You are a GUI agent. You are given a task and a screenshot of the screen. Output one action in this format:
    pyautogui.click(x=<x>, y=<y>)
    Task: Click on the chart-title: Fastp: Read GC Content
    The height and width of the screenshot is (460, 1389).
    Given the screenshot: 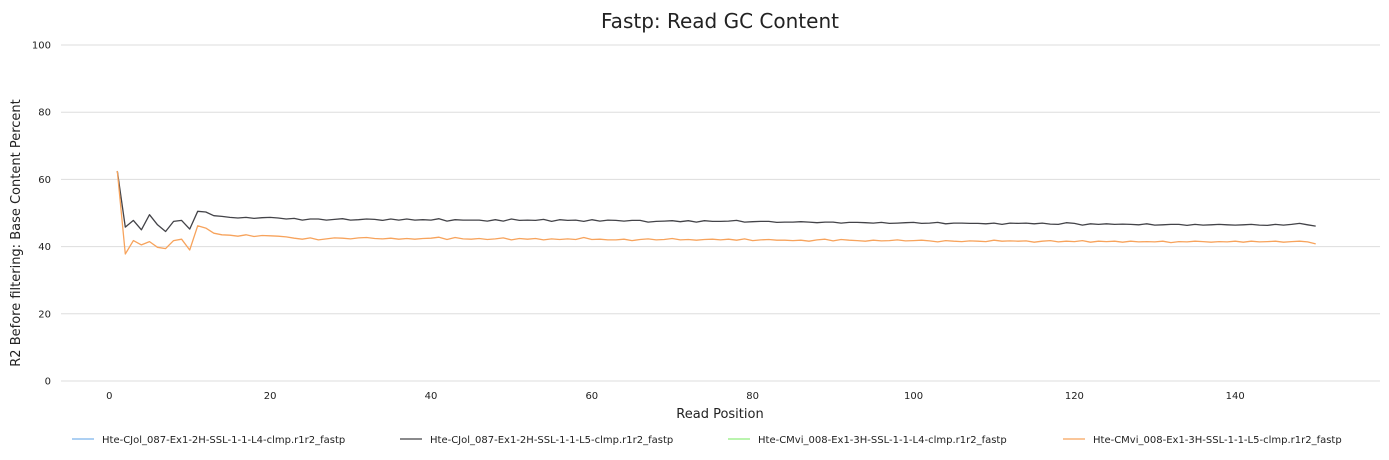 What is the action you would take?
    pyautogui.click(x=720, y=21)
    